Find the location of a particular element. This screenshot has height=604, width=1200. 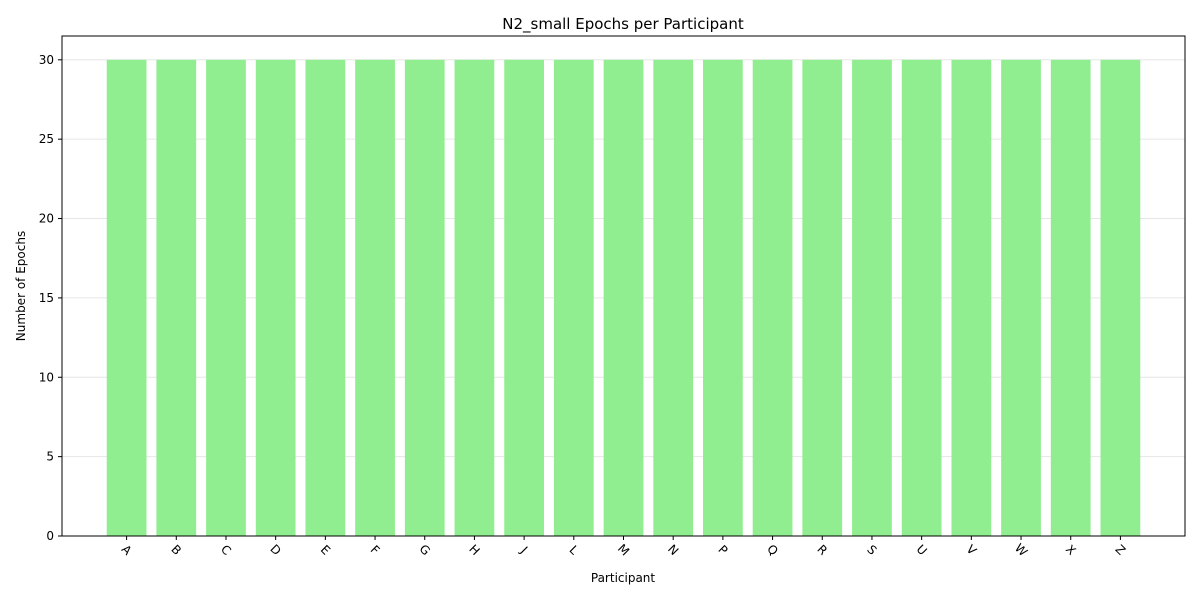

y-tick-label: 5 is located at coordinates (50, 457).